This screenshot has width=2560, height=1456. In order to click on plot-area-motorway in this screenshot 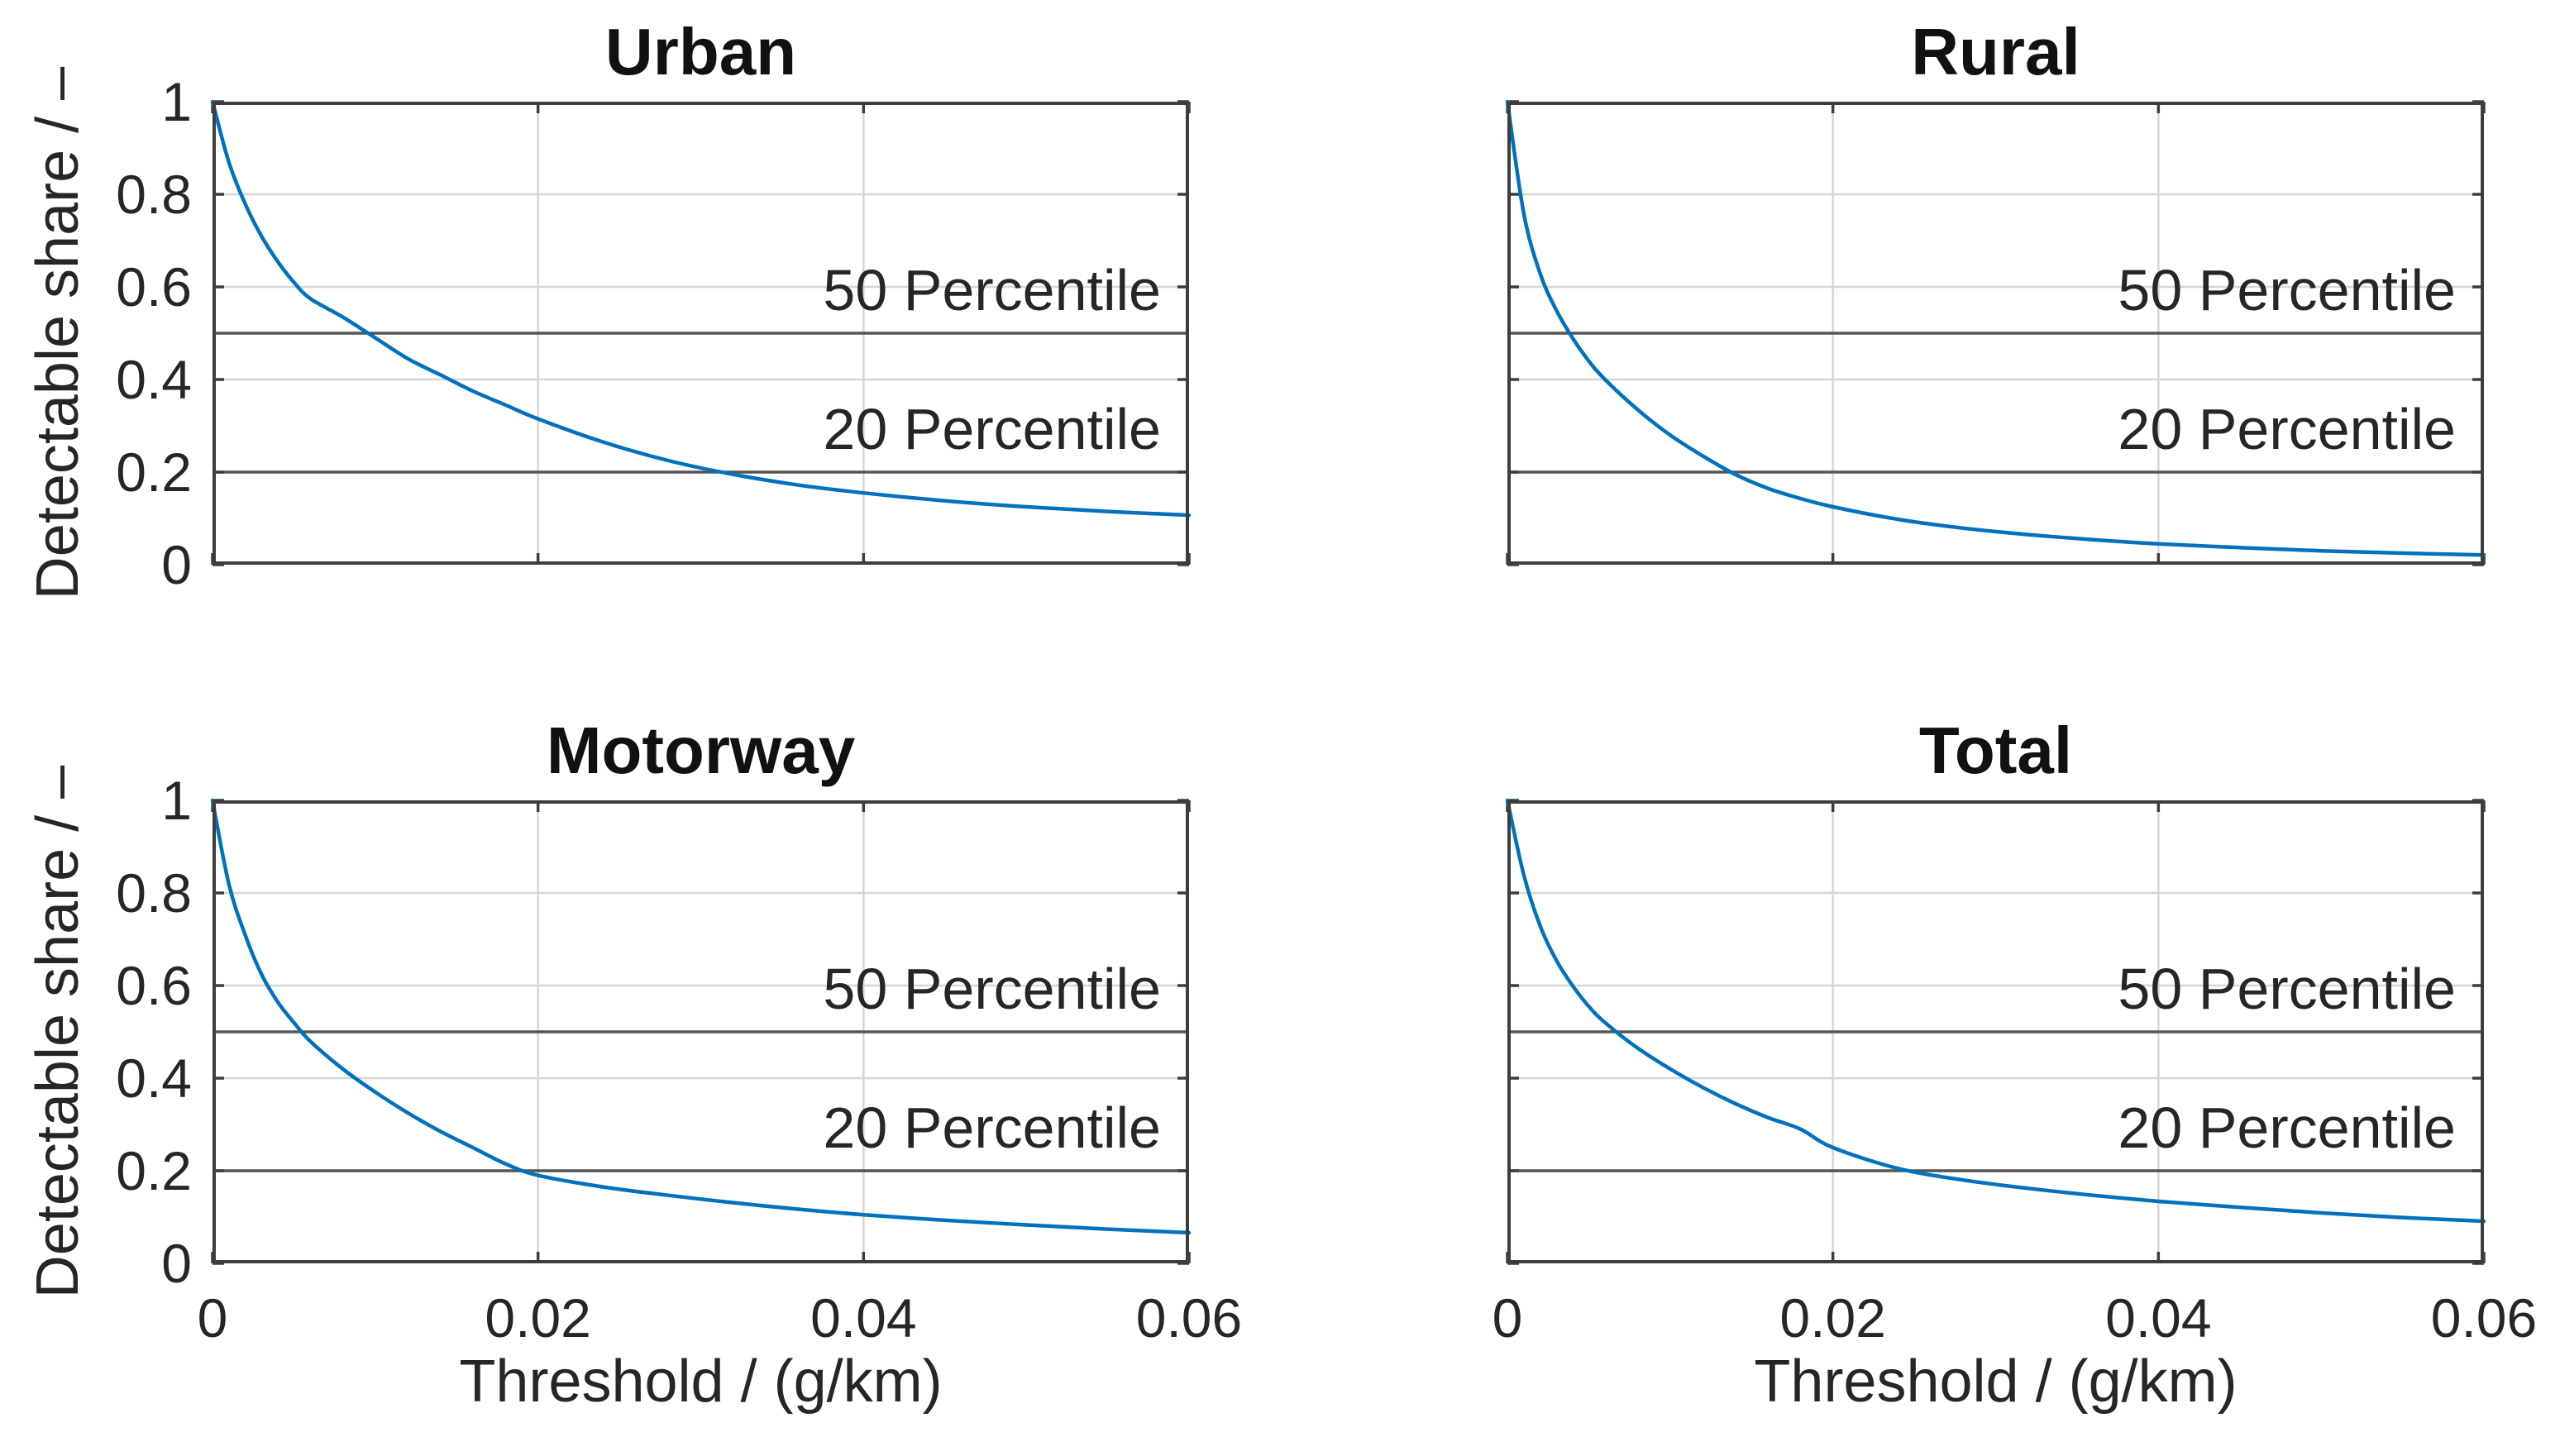, I will do `click(701, 1031)`.